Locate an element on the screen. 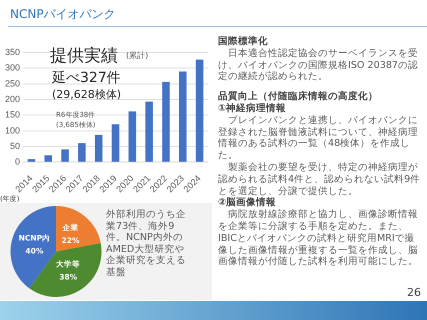  text: NCNPバイオバンク is located at coordinates (63, 14).